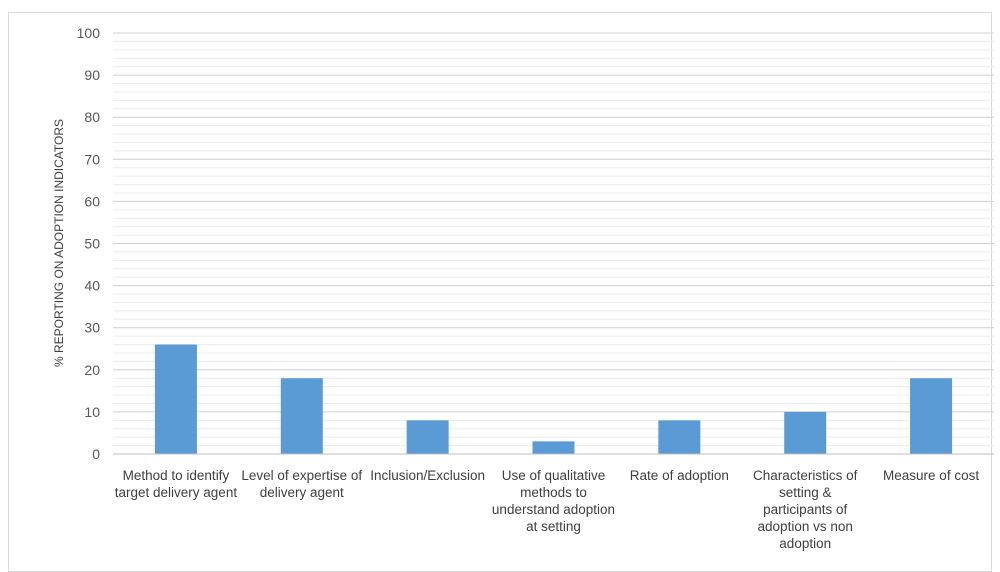  I want to click on y-tick-label: 70, so click(92, 159).